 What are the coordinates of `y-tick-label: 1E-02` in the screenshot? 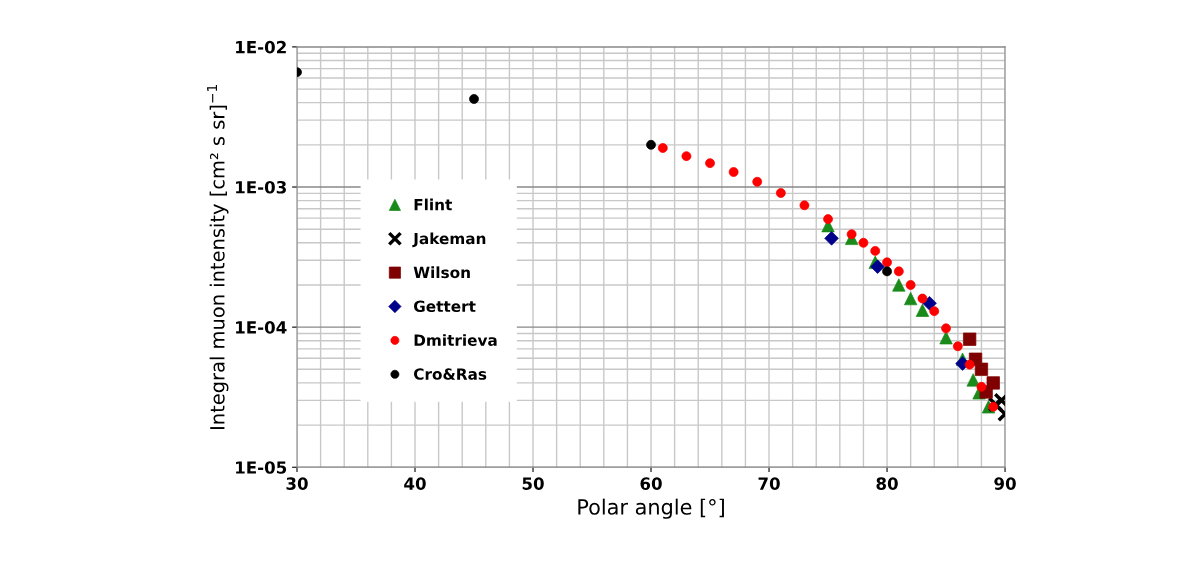 It's located at (261, 47).